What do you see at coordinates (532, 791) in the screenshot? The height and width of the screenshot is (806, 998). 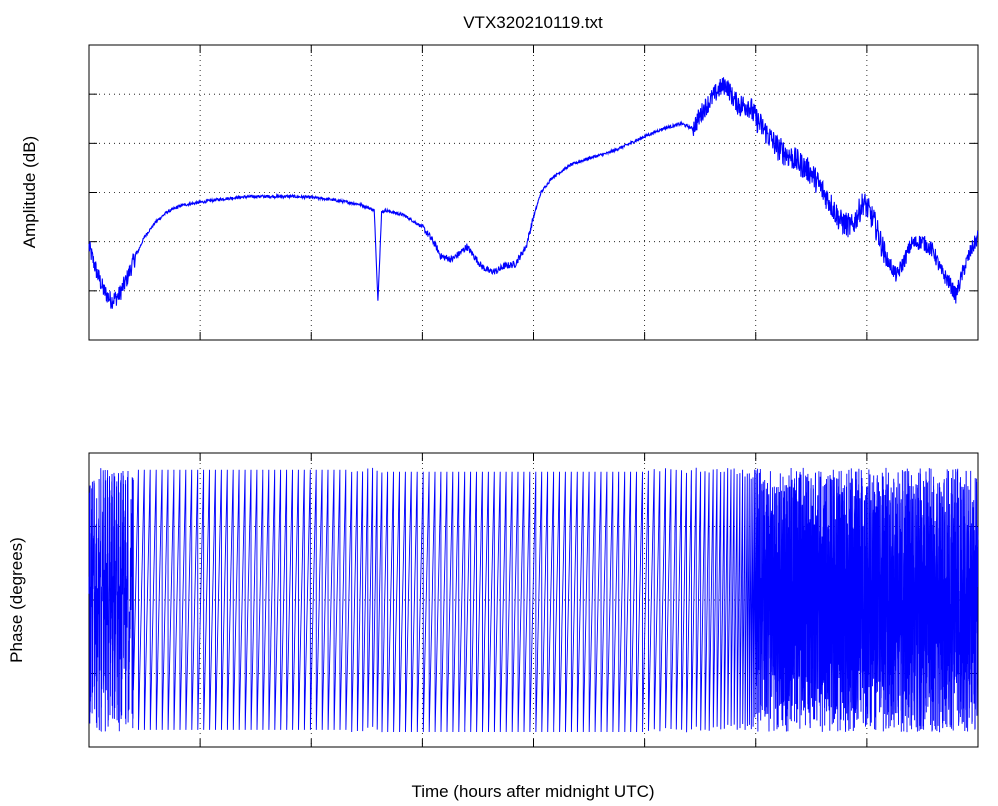 I see `phase-x-axis-label: Time (hours after midnight UTC)` at bounding box center [532, 791].